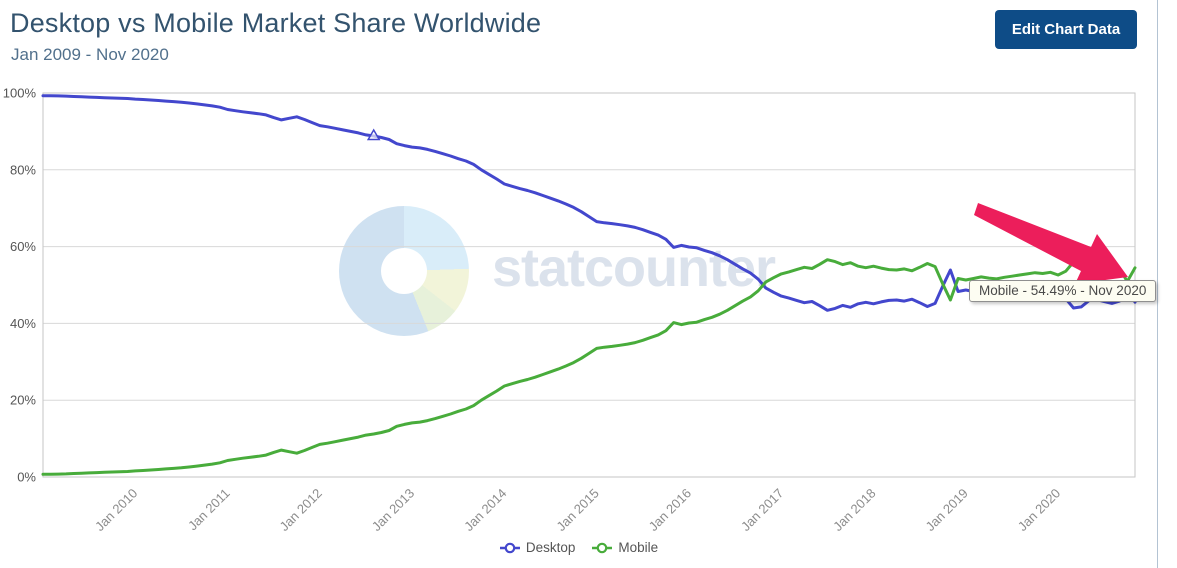  I want to click on legend-item-desktop: Desktop, so click(537, 547).